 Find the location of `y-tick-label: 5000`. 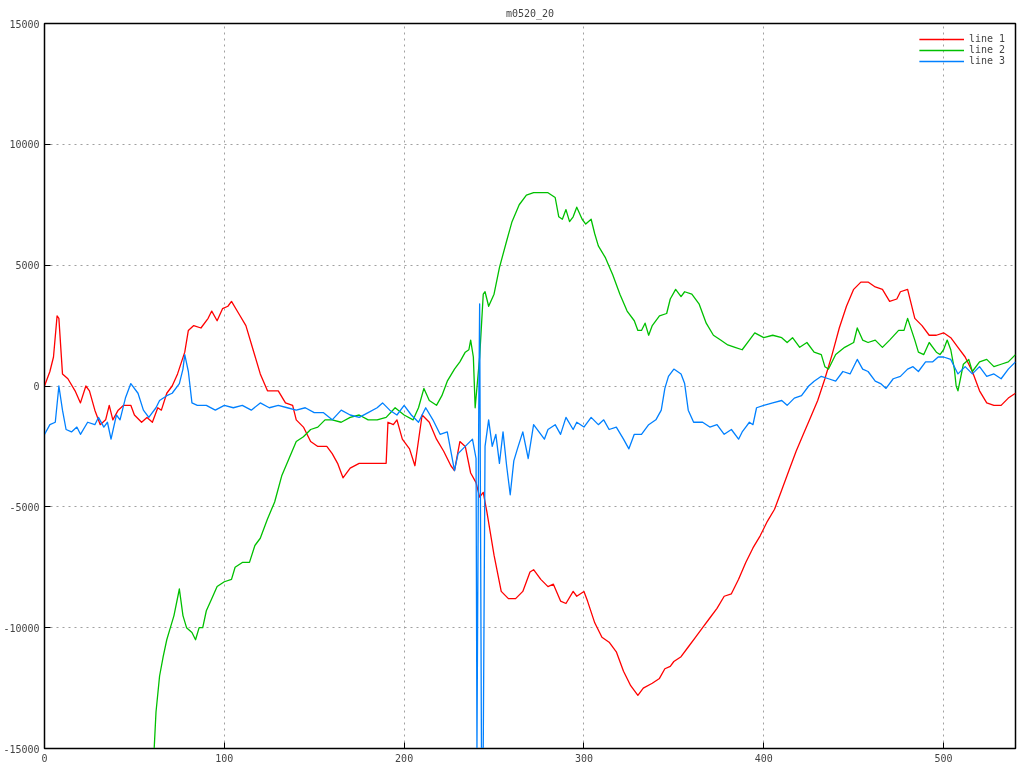

y-tick-label: 5000 is located at coordinates (27, 266).